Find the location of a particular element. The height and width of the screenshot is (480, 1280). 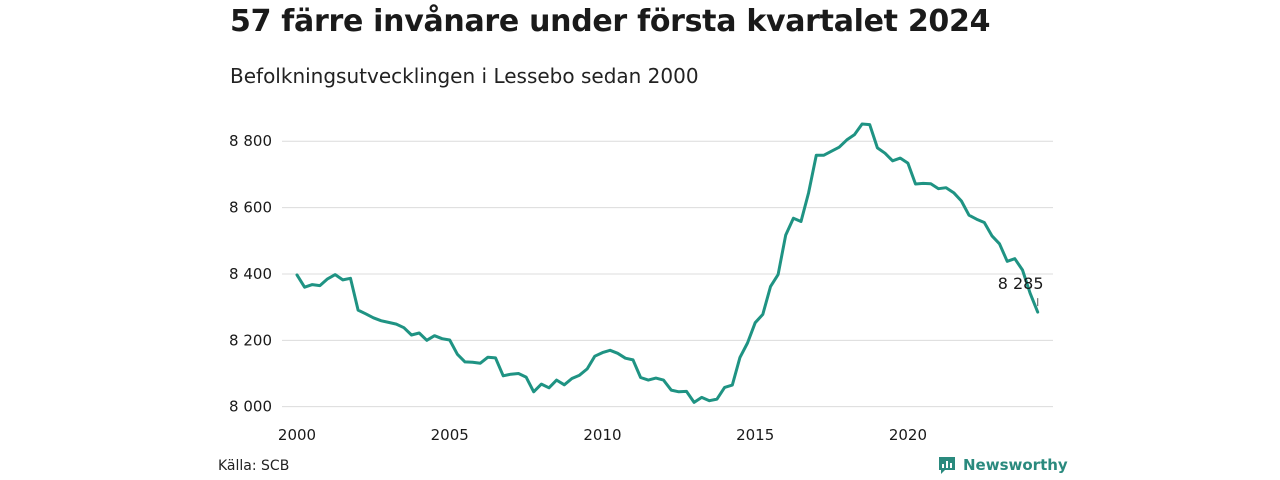

brand-logo: Newsworthy is located at coordinates (1002, 465).